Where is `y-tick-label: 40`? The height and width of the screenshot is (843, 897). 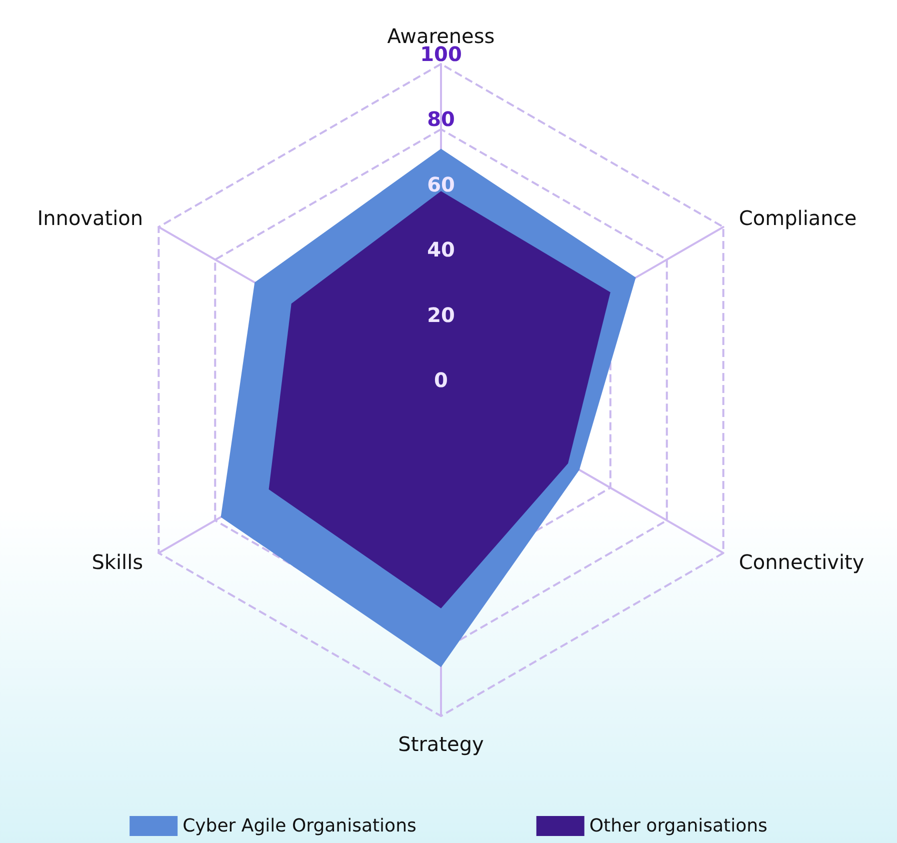
y-tick-label: 40 is located at coordinates (441, 250).